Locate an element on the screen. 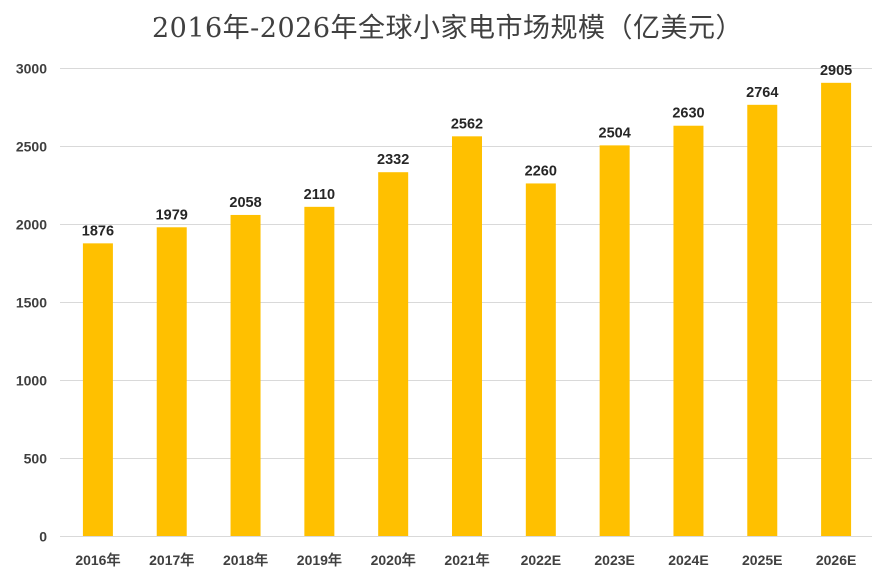 This screenshot has height=581, width=895. x-tick-label: 2020年 is located at coordinates (393, 560).